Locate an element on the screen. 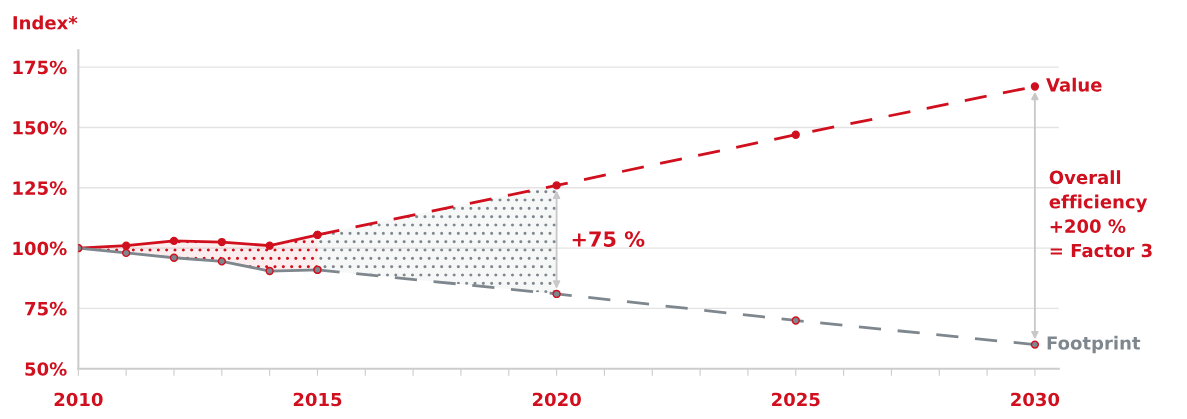 The image size is (1187, 419). y-tick-label: 100% is located at coordinates (40, 248).